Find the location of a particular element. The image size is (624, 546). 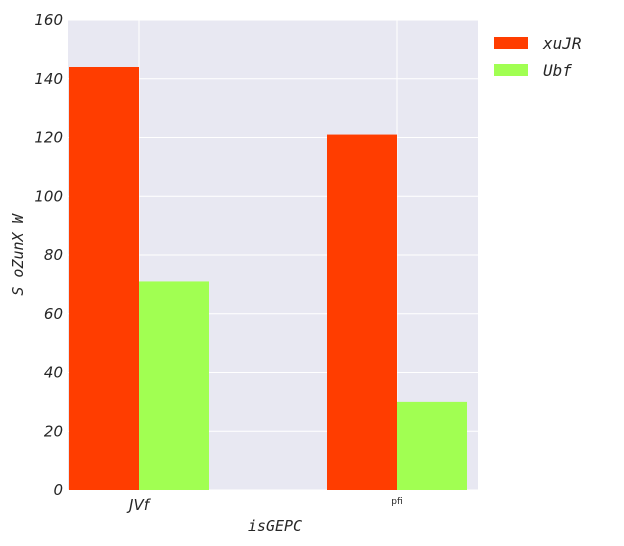

x-tick-labels: JVf pfi is located at coordinates (264, 505).